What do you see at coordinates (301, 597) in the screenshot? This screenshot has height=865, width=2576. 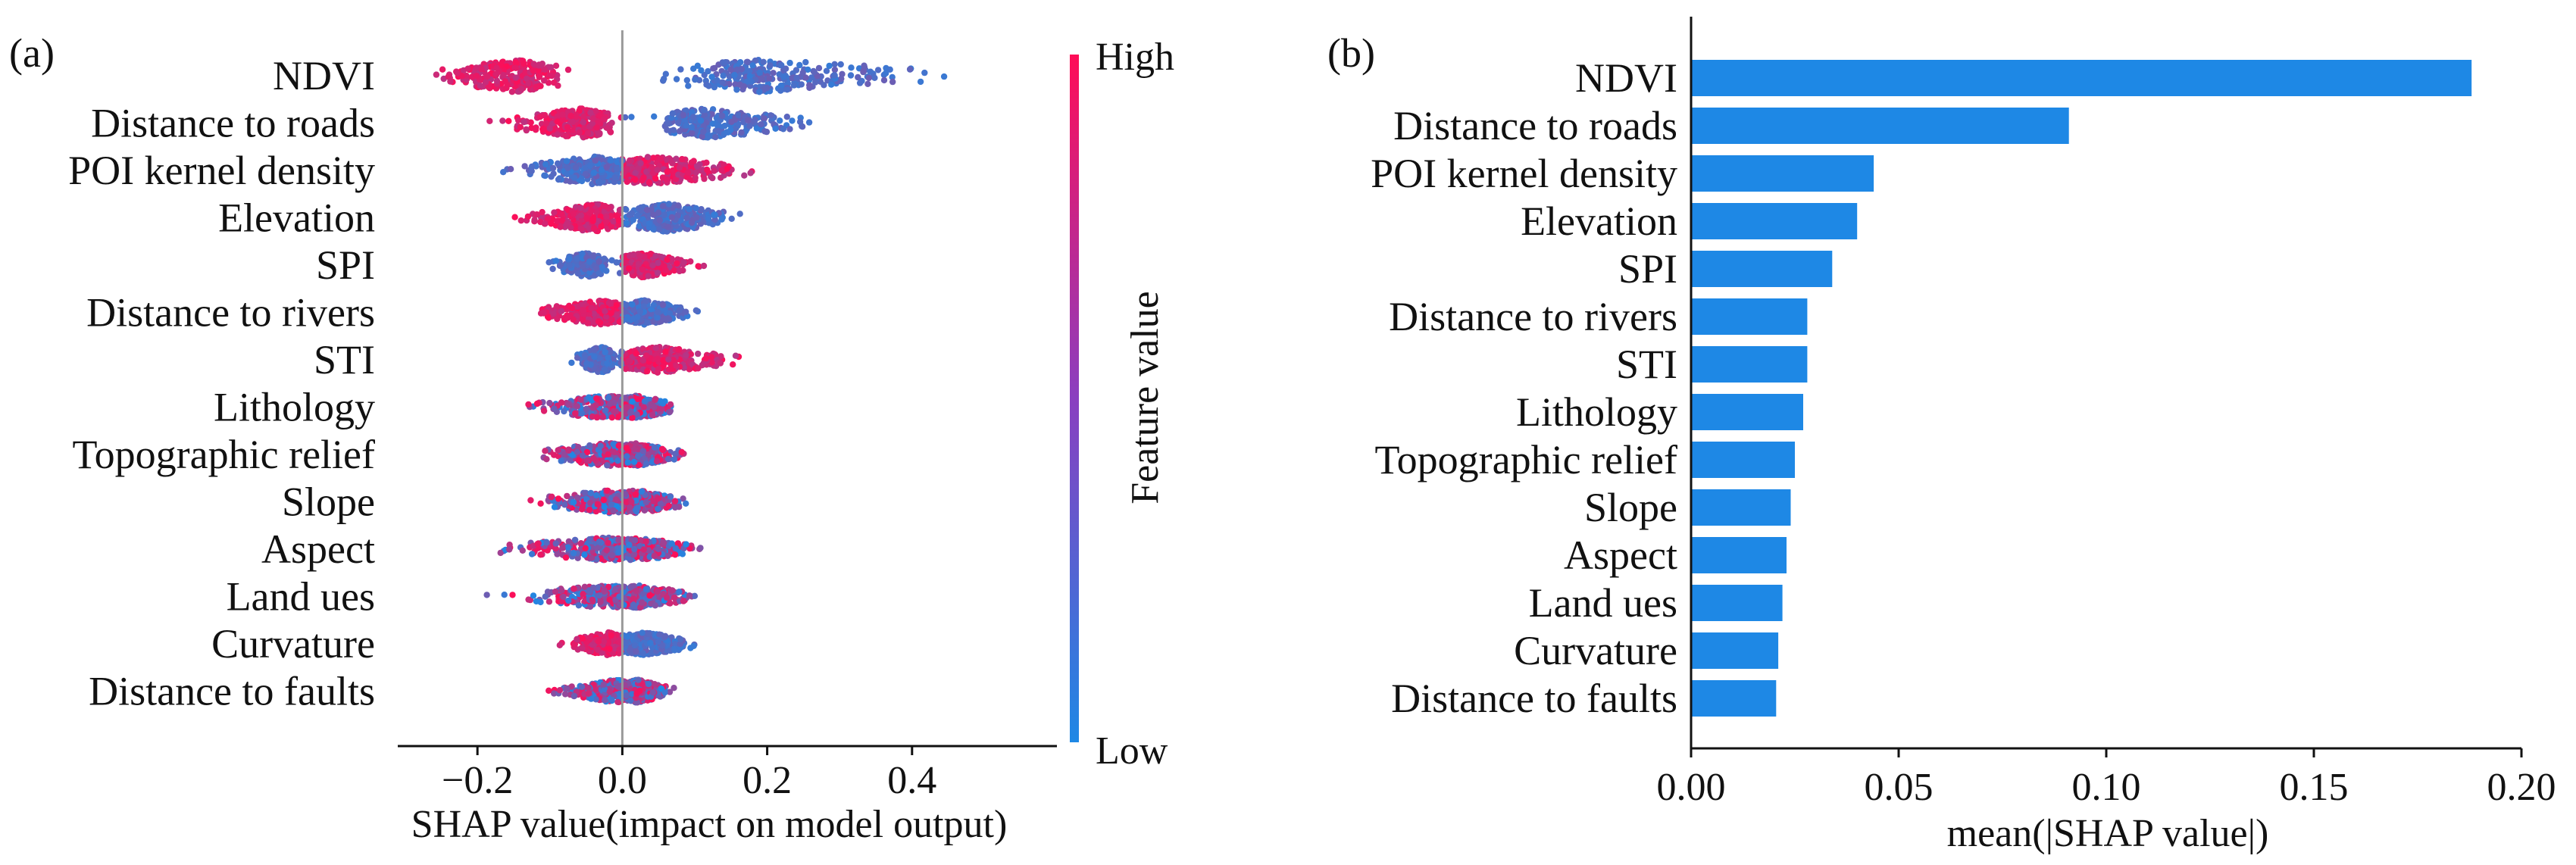 I see `beeswarm-feature-label: Land ues` at bounding box center [301, 597].